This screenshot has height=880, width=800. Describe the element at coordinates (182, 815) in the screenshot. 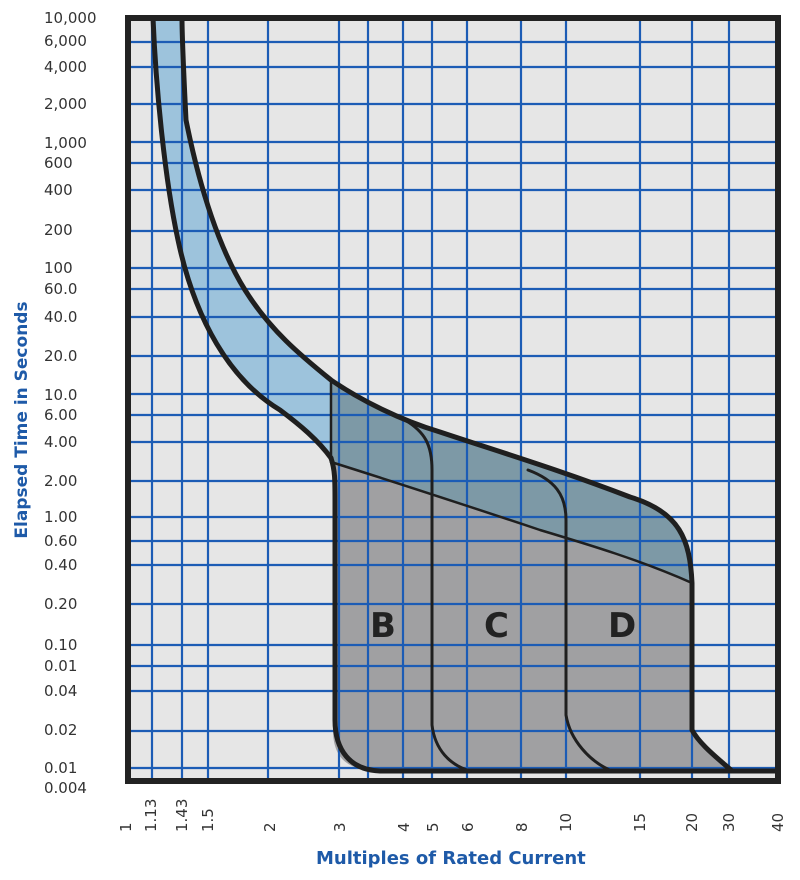

I see `x-tick: 1.43` at that location.